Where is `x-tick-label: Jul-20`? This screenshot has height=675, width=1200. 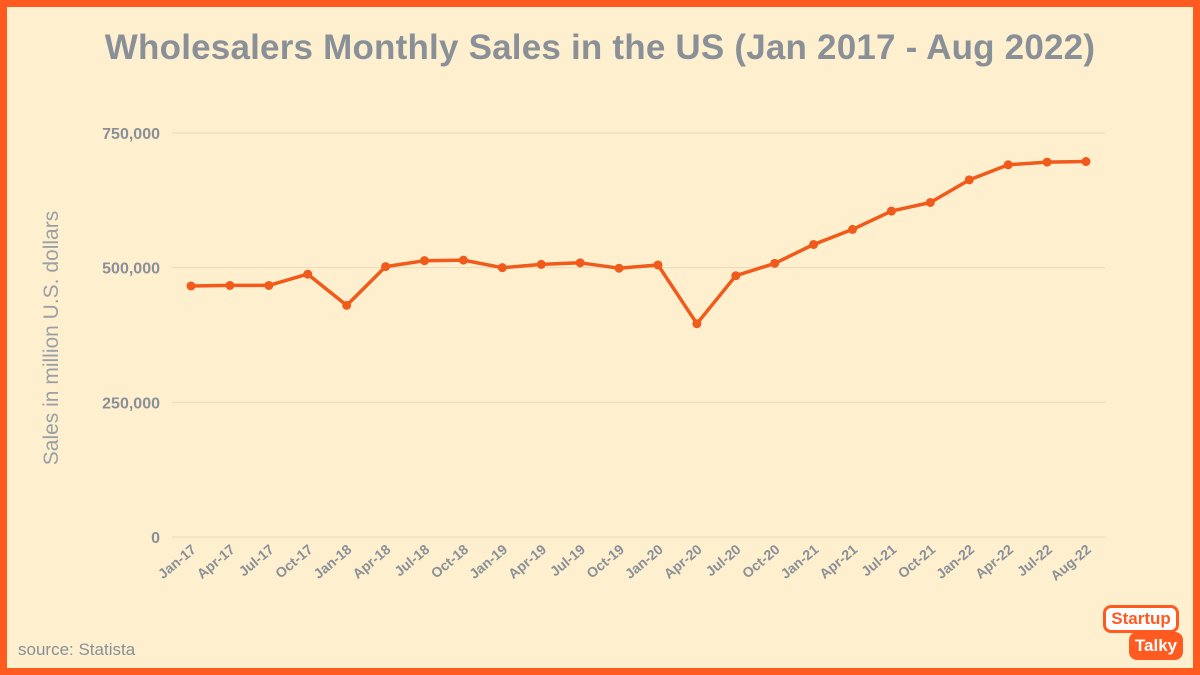
x-tick-label: Jul-20 is located at coordinates (722, 560).